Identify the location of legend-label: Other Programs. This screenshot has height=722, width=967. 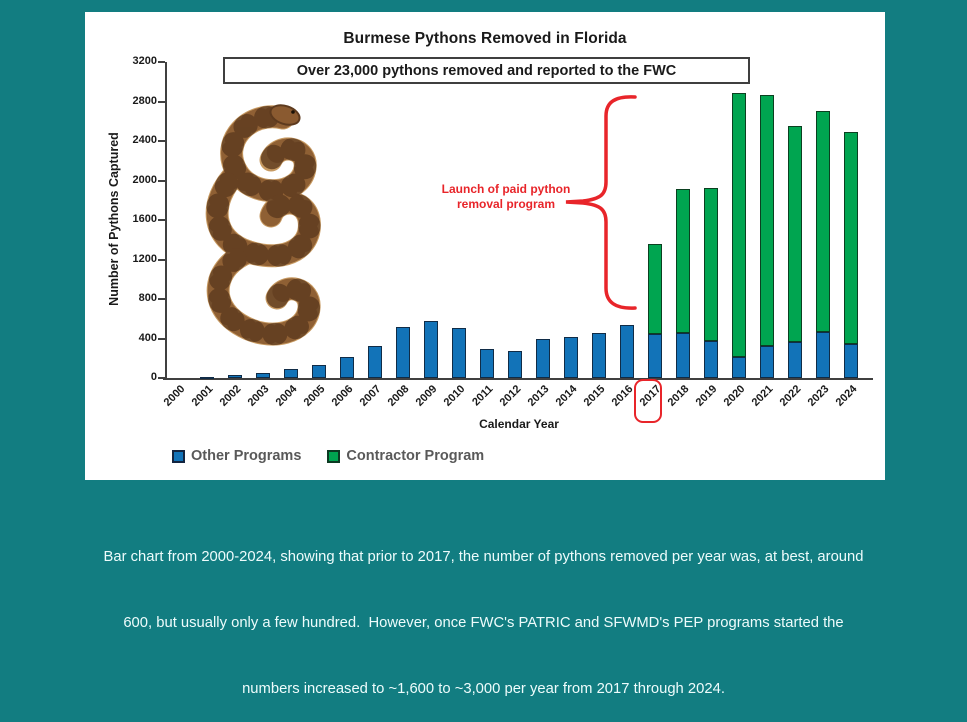
(246, 456).